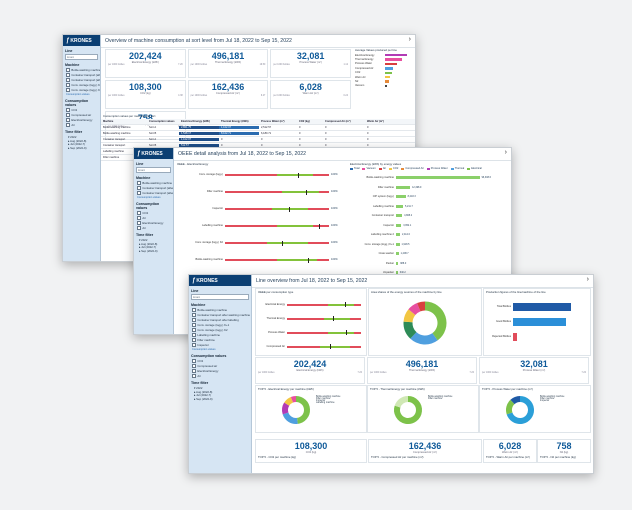  I want to click on machine-checkbox: Inspector, so click(220, 345).